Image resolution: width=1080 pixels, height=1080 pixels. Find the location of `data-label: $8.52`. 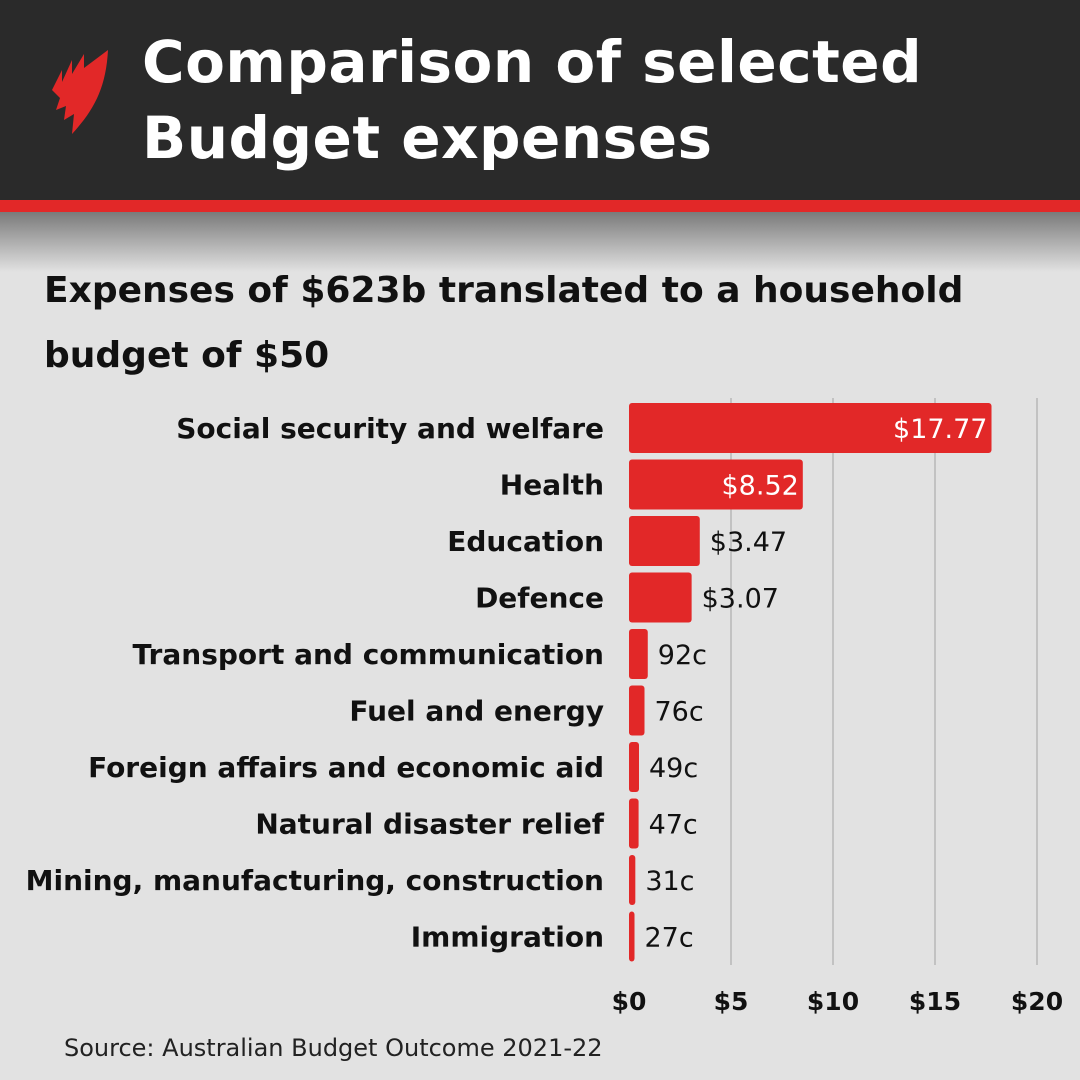

data-label: $8.52 is located at coordinates (760, 486).